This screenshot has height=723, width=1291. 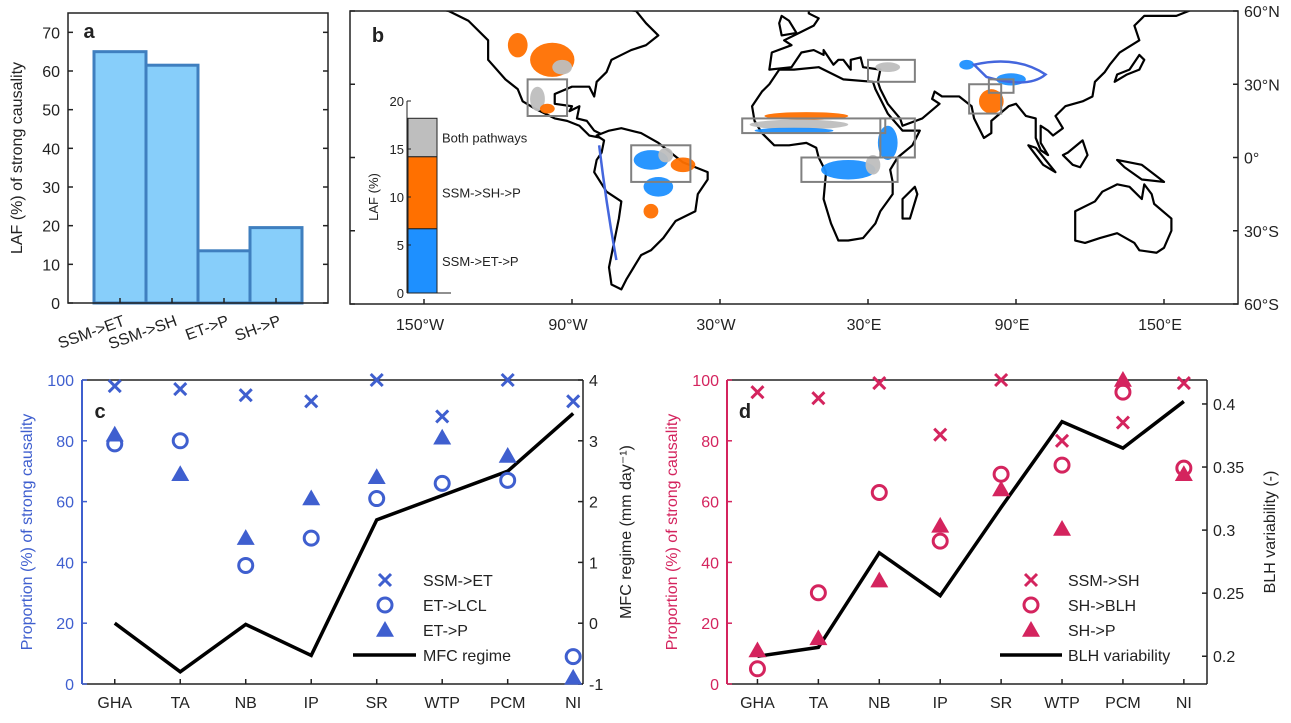 What do you see at coordinates (1104, 581) in the screenshot?
I see `legend-label: SSM->SH` at bounding box center [1104, 581].